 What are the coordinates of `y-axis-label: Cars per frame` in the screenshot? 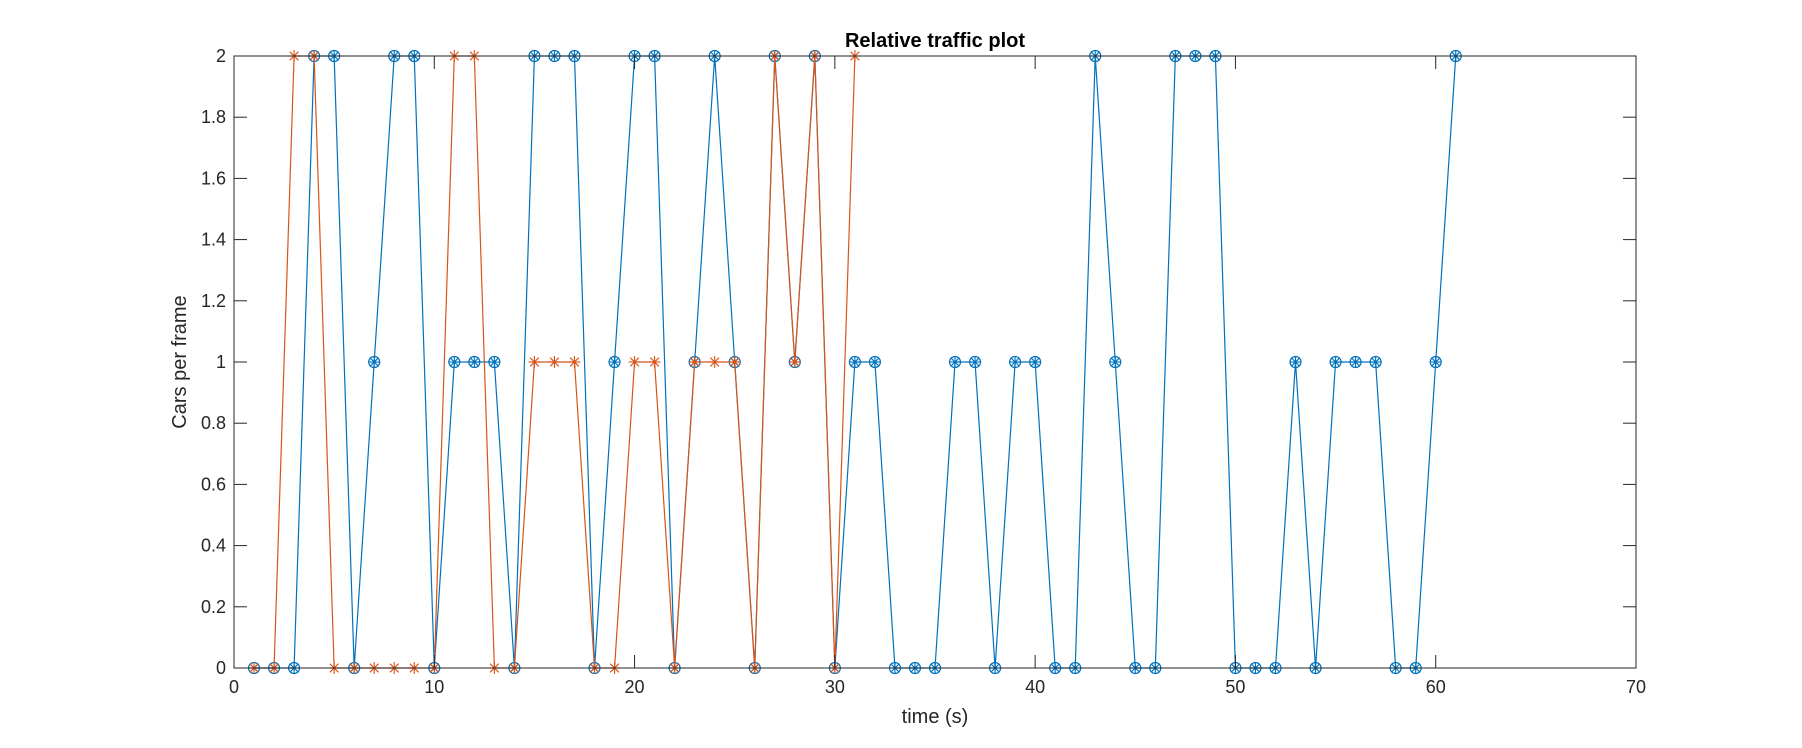 It's located at (180, 361).